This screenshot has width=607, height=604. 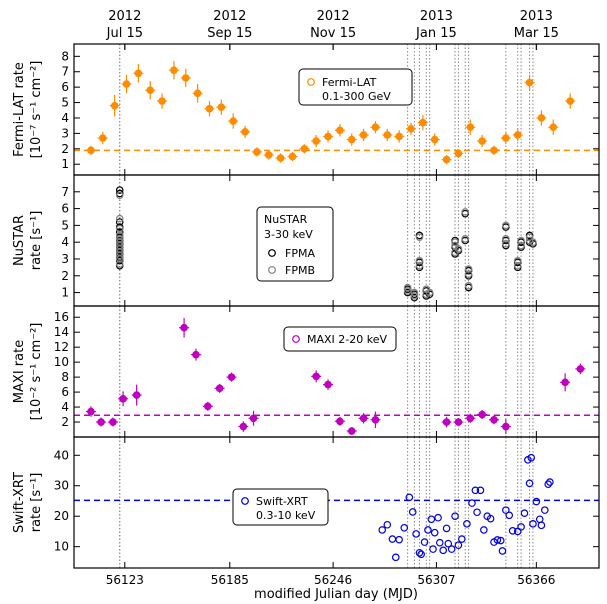 I want to click on nustar-ylabel-line1: NuSTAR, so click(x=19, y=240).